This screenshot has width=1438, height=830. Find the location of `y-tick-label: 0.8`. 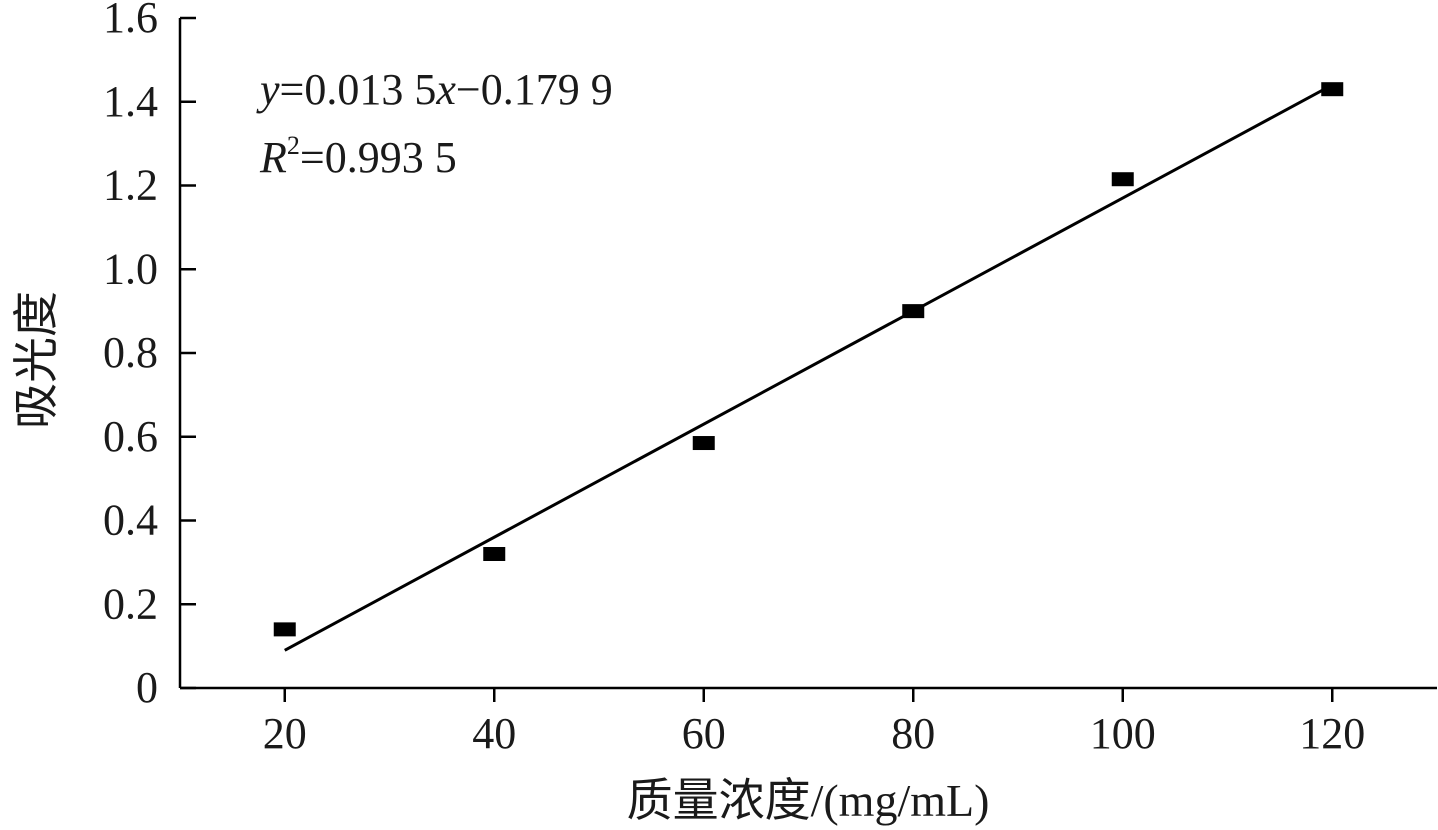

y-tick-label: 0.8 is located at coordinates (130, 352).